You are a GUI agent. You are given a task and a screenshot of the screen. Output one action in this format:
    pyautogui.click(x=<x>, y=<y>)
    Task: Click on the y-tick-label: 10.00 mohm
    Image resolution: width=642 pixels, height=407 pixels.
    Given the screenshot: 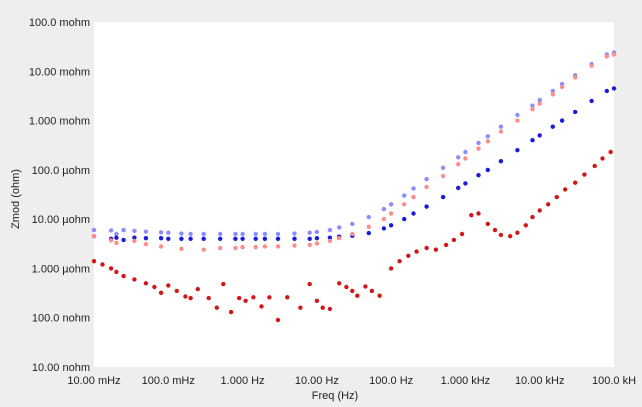 What is the action you would take?
    pyautogui.click(x=59, y=72)
    